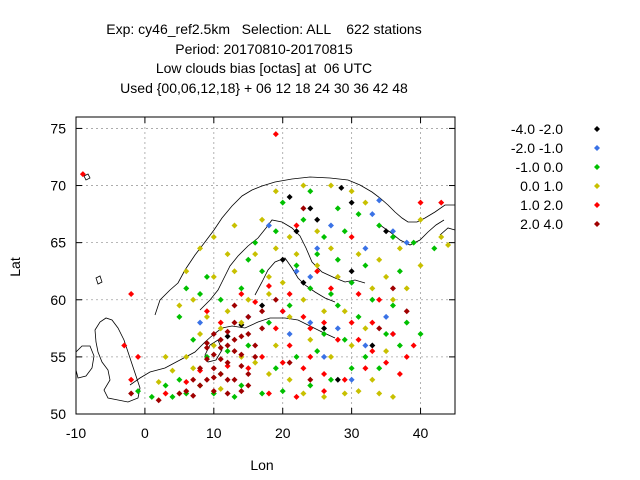 The height and width of the screenshot is (480, 640). I want to click on legend-label: -2.0 -1.0, so click(537, 148).